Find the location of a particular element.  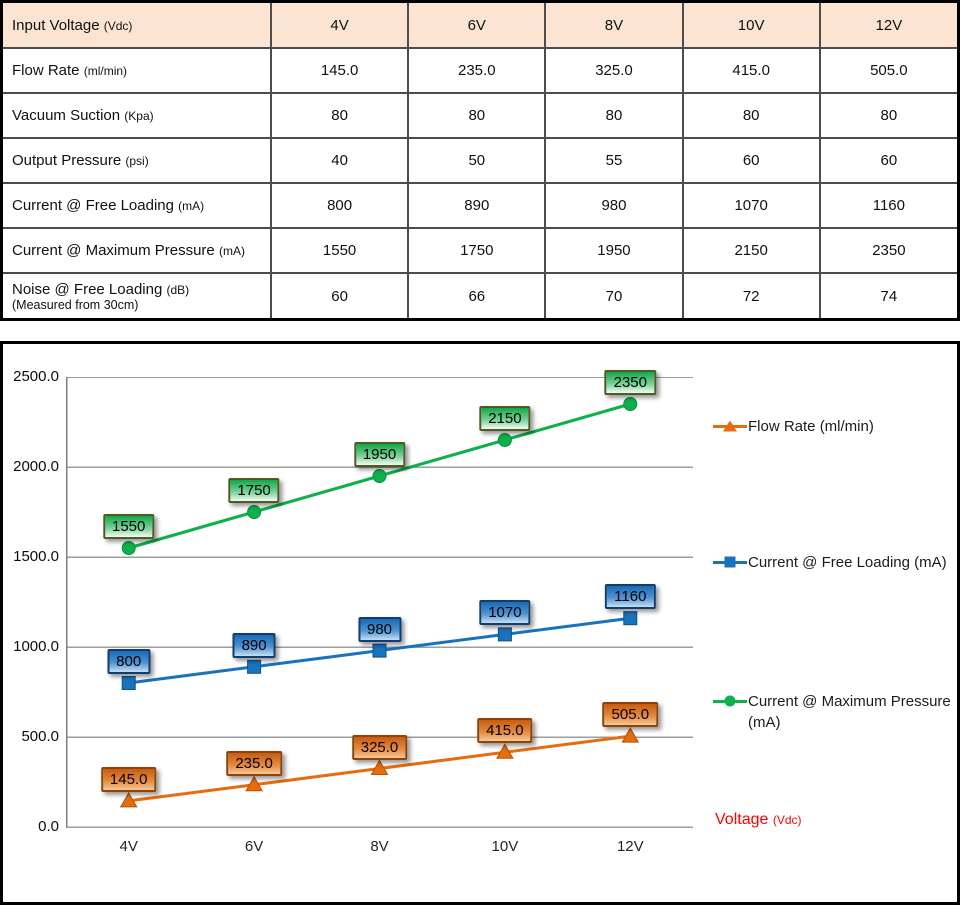

row-label-cell: Flow Rate (ml/min) is located at coordinates (137, 70).